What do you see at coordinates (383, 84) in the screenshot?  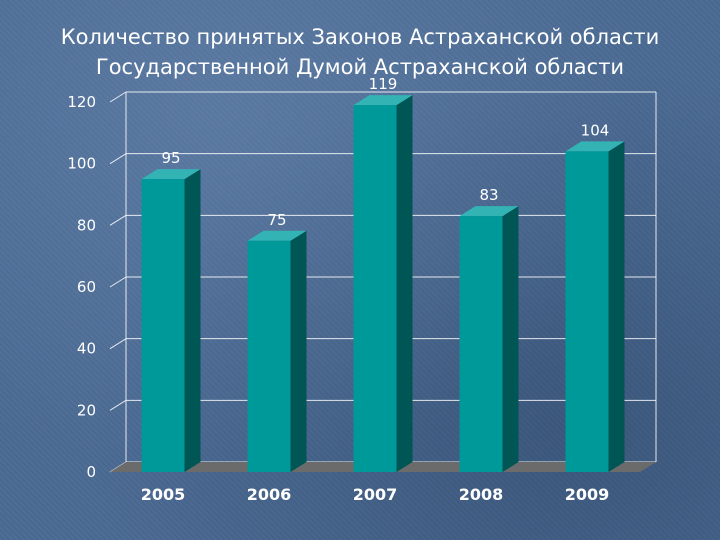 I see `data-label: 119` at bounding box center [383, 84].